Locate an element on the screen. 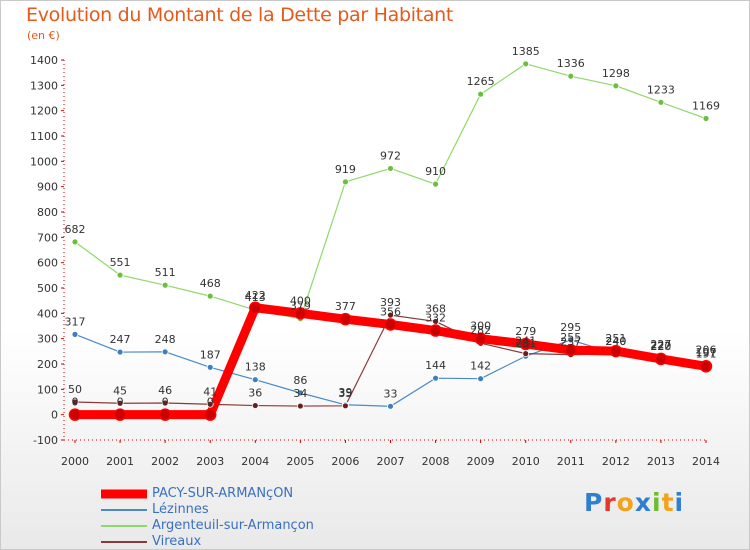 This screenshot has width=750, height=550. data-label-1: 86 is located at coordinates (300, 380).